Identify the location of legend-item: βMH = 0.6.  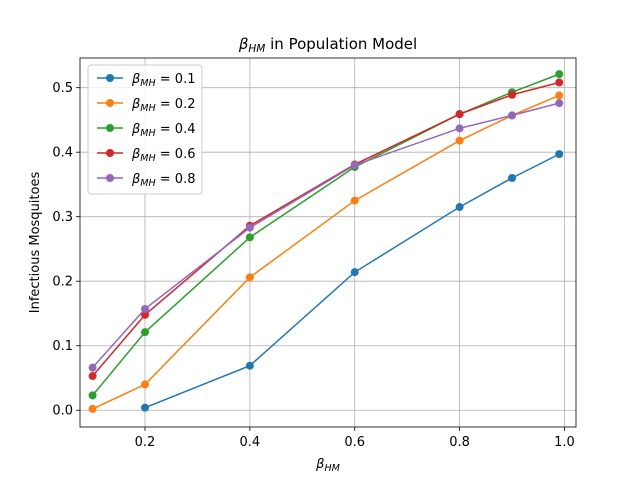
(146, 155).